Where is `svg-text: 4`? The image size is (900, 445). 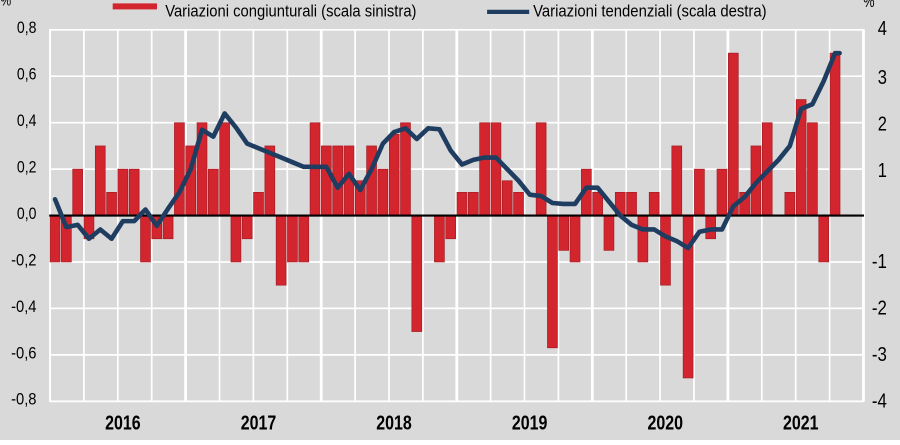 svg-text: 4 is located at coordinates (882, 29).